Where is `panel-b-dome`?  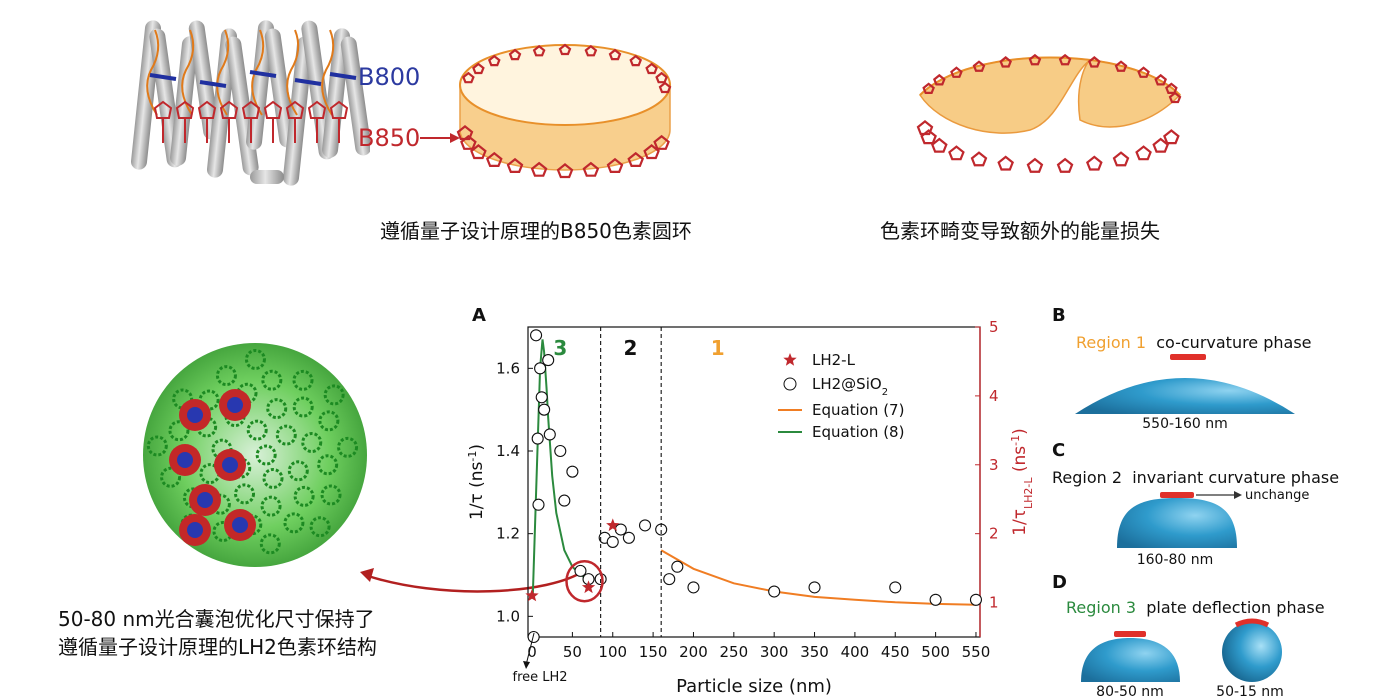
panel-b-dome is located at coordinates (1185, 384).